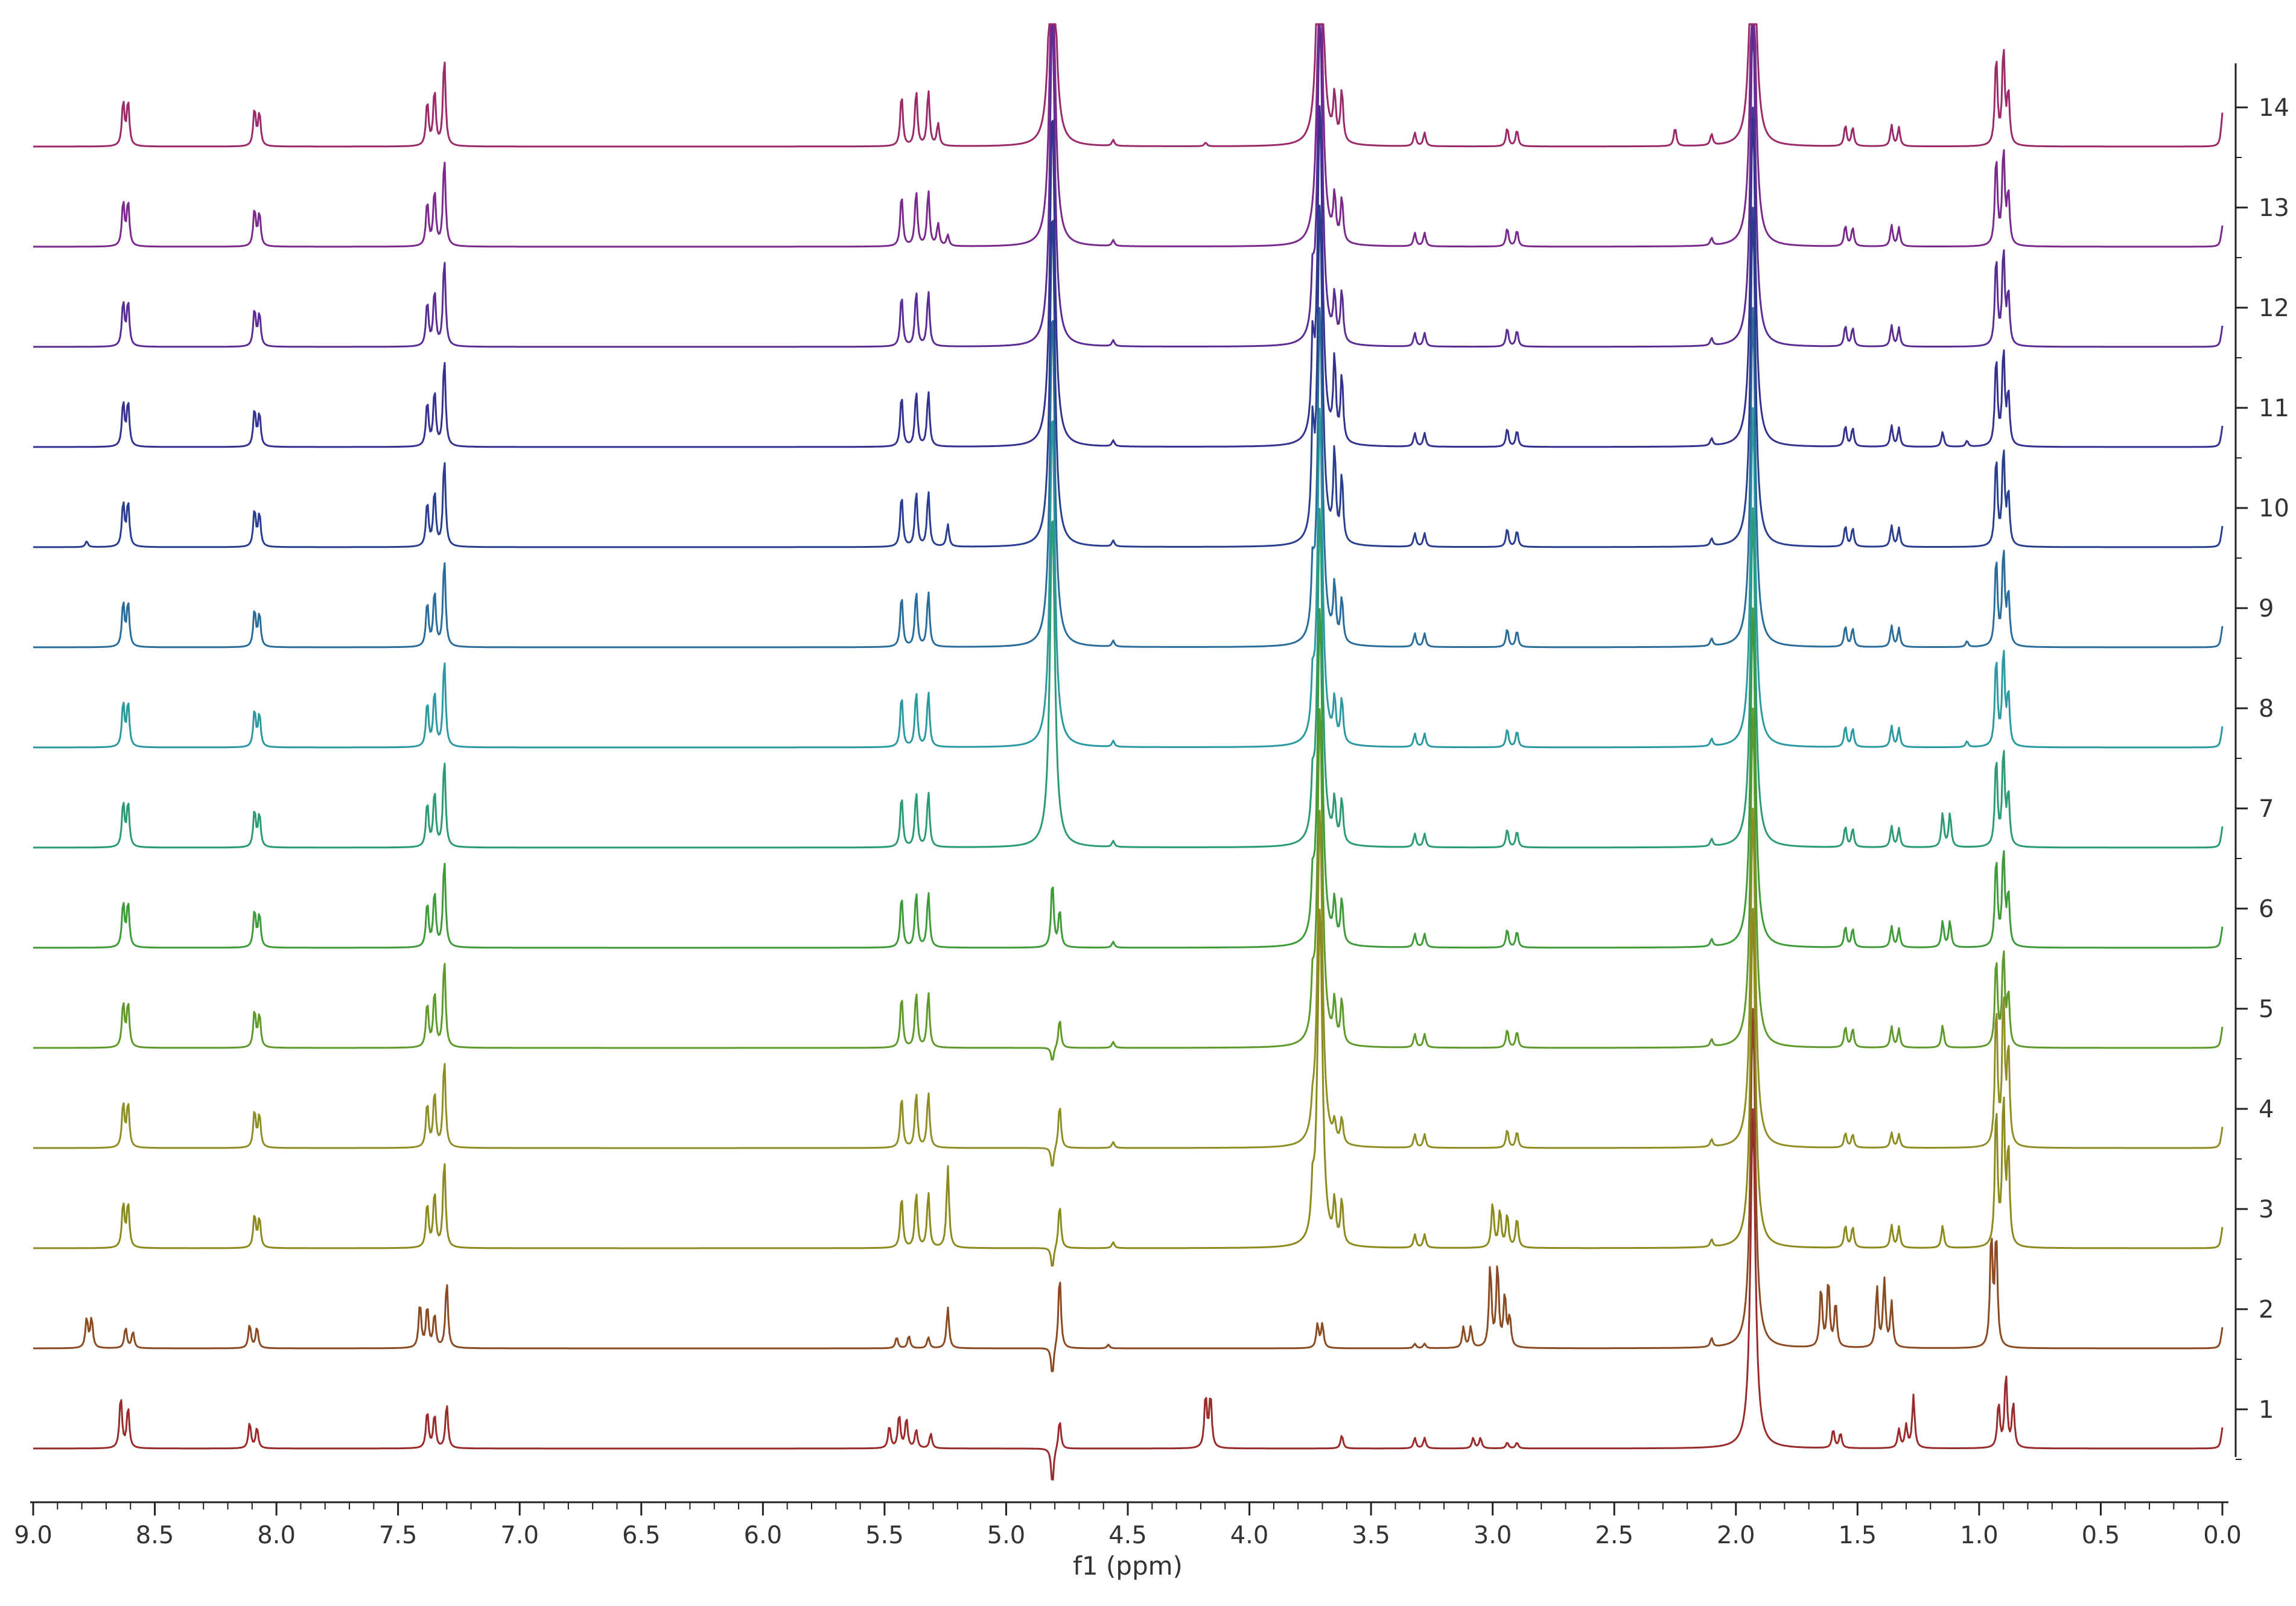 The image size is (2296, 1606). I want to click on x-tick-label: 4.5, so click(1127, 1535).